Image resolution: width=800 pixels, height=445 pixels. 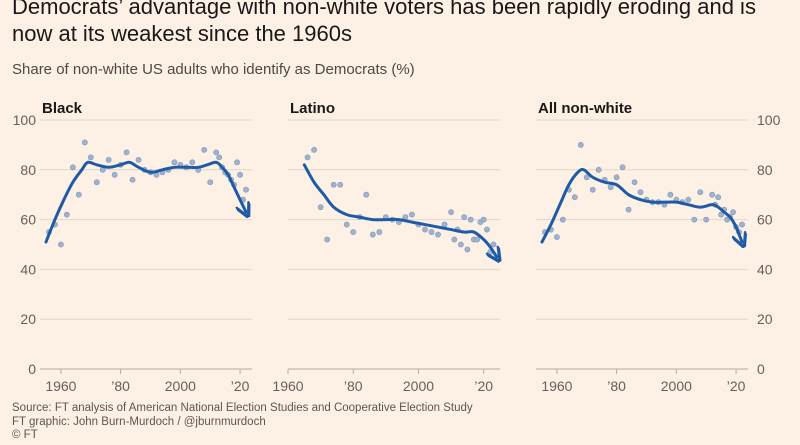 What do you see at coordinates (32, 369) in the screenshot?
I see `y-tick-label-left: 0` at bounding box center [32, 369].